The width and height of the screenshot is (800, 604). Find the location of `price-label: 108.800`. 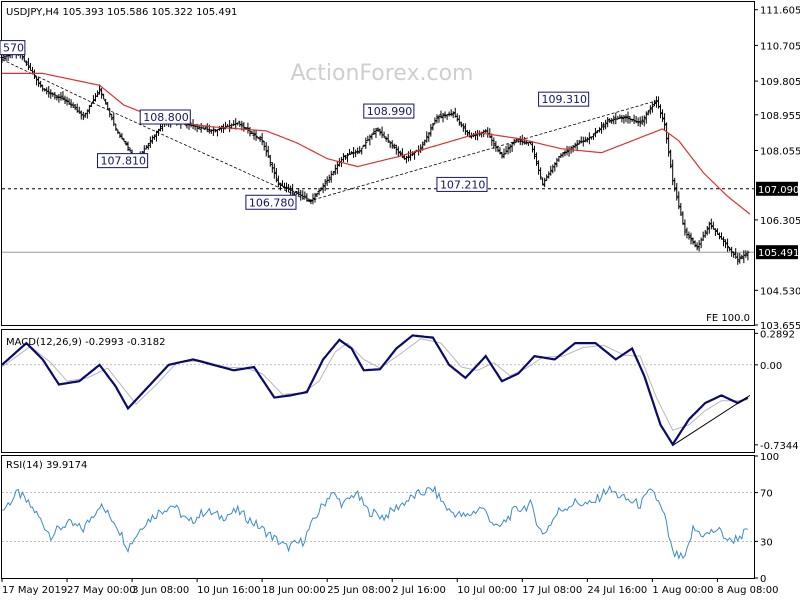

price-label: 108.800 is located at coordinates (166, 117).